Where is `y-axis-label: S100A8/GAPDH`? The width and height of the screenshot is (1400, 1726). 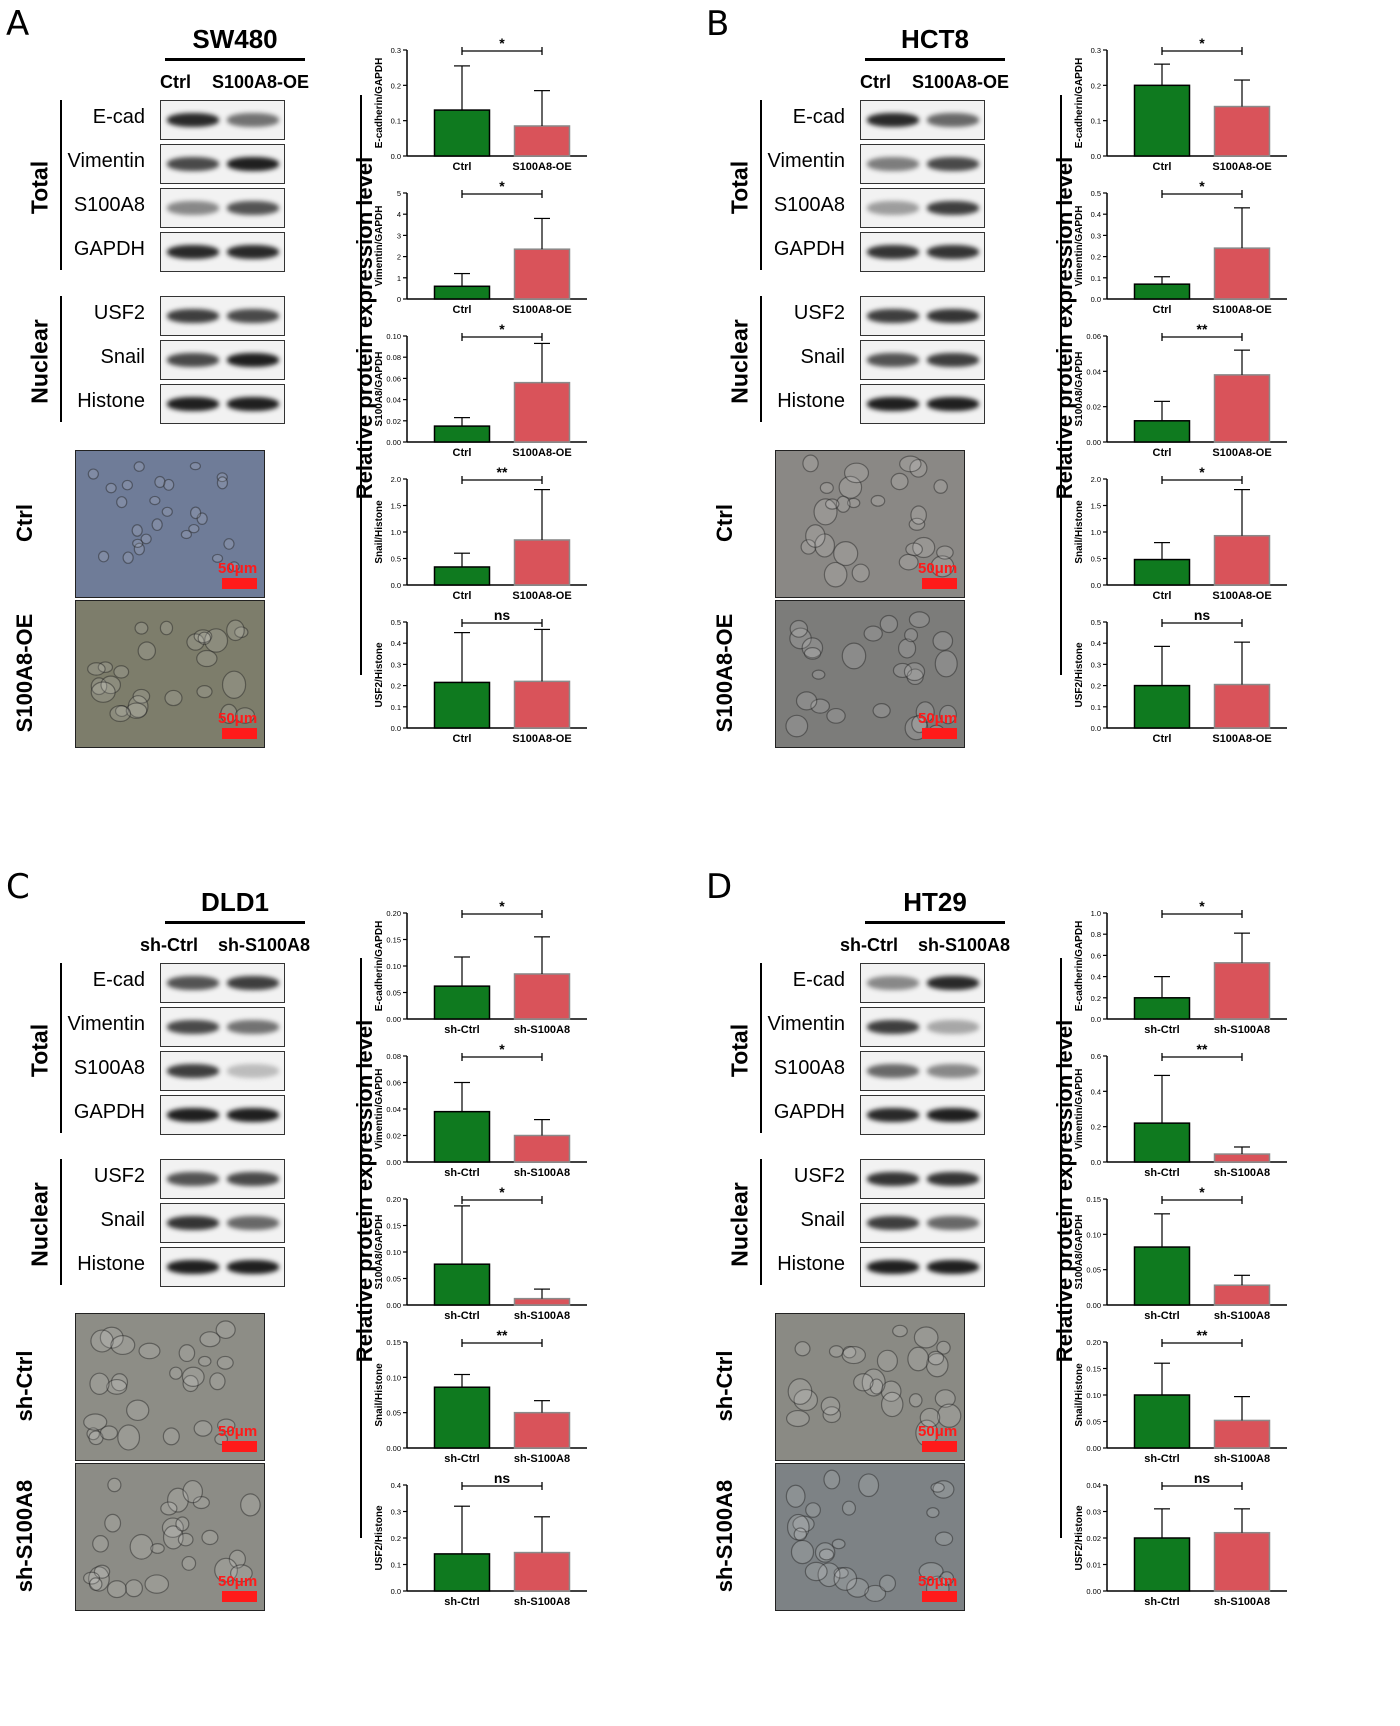
y-axis-label: S100A8/GAPDH is located at coordinates (1079, 388).